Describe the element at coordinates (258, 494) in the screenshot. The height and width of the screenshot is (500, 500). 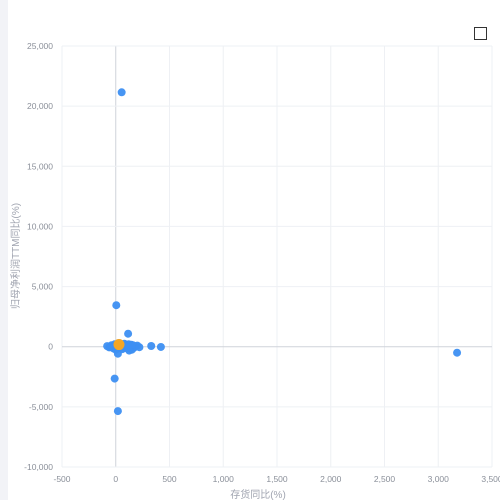
I see `x-axis-label: 存货同比(%)` at that location.